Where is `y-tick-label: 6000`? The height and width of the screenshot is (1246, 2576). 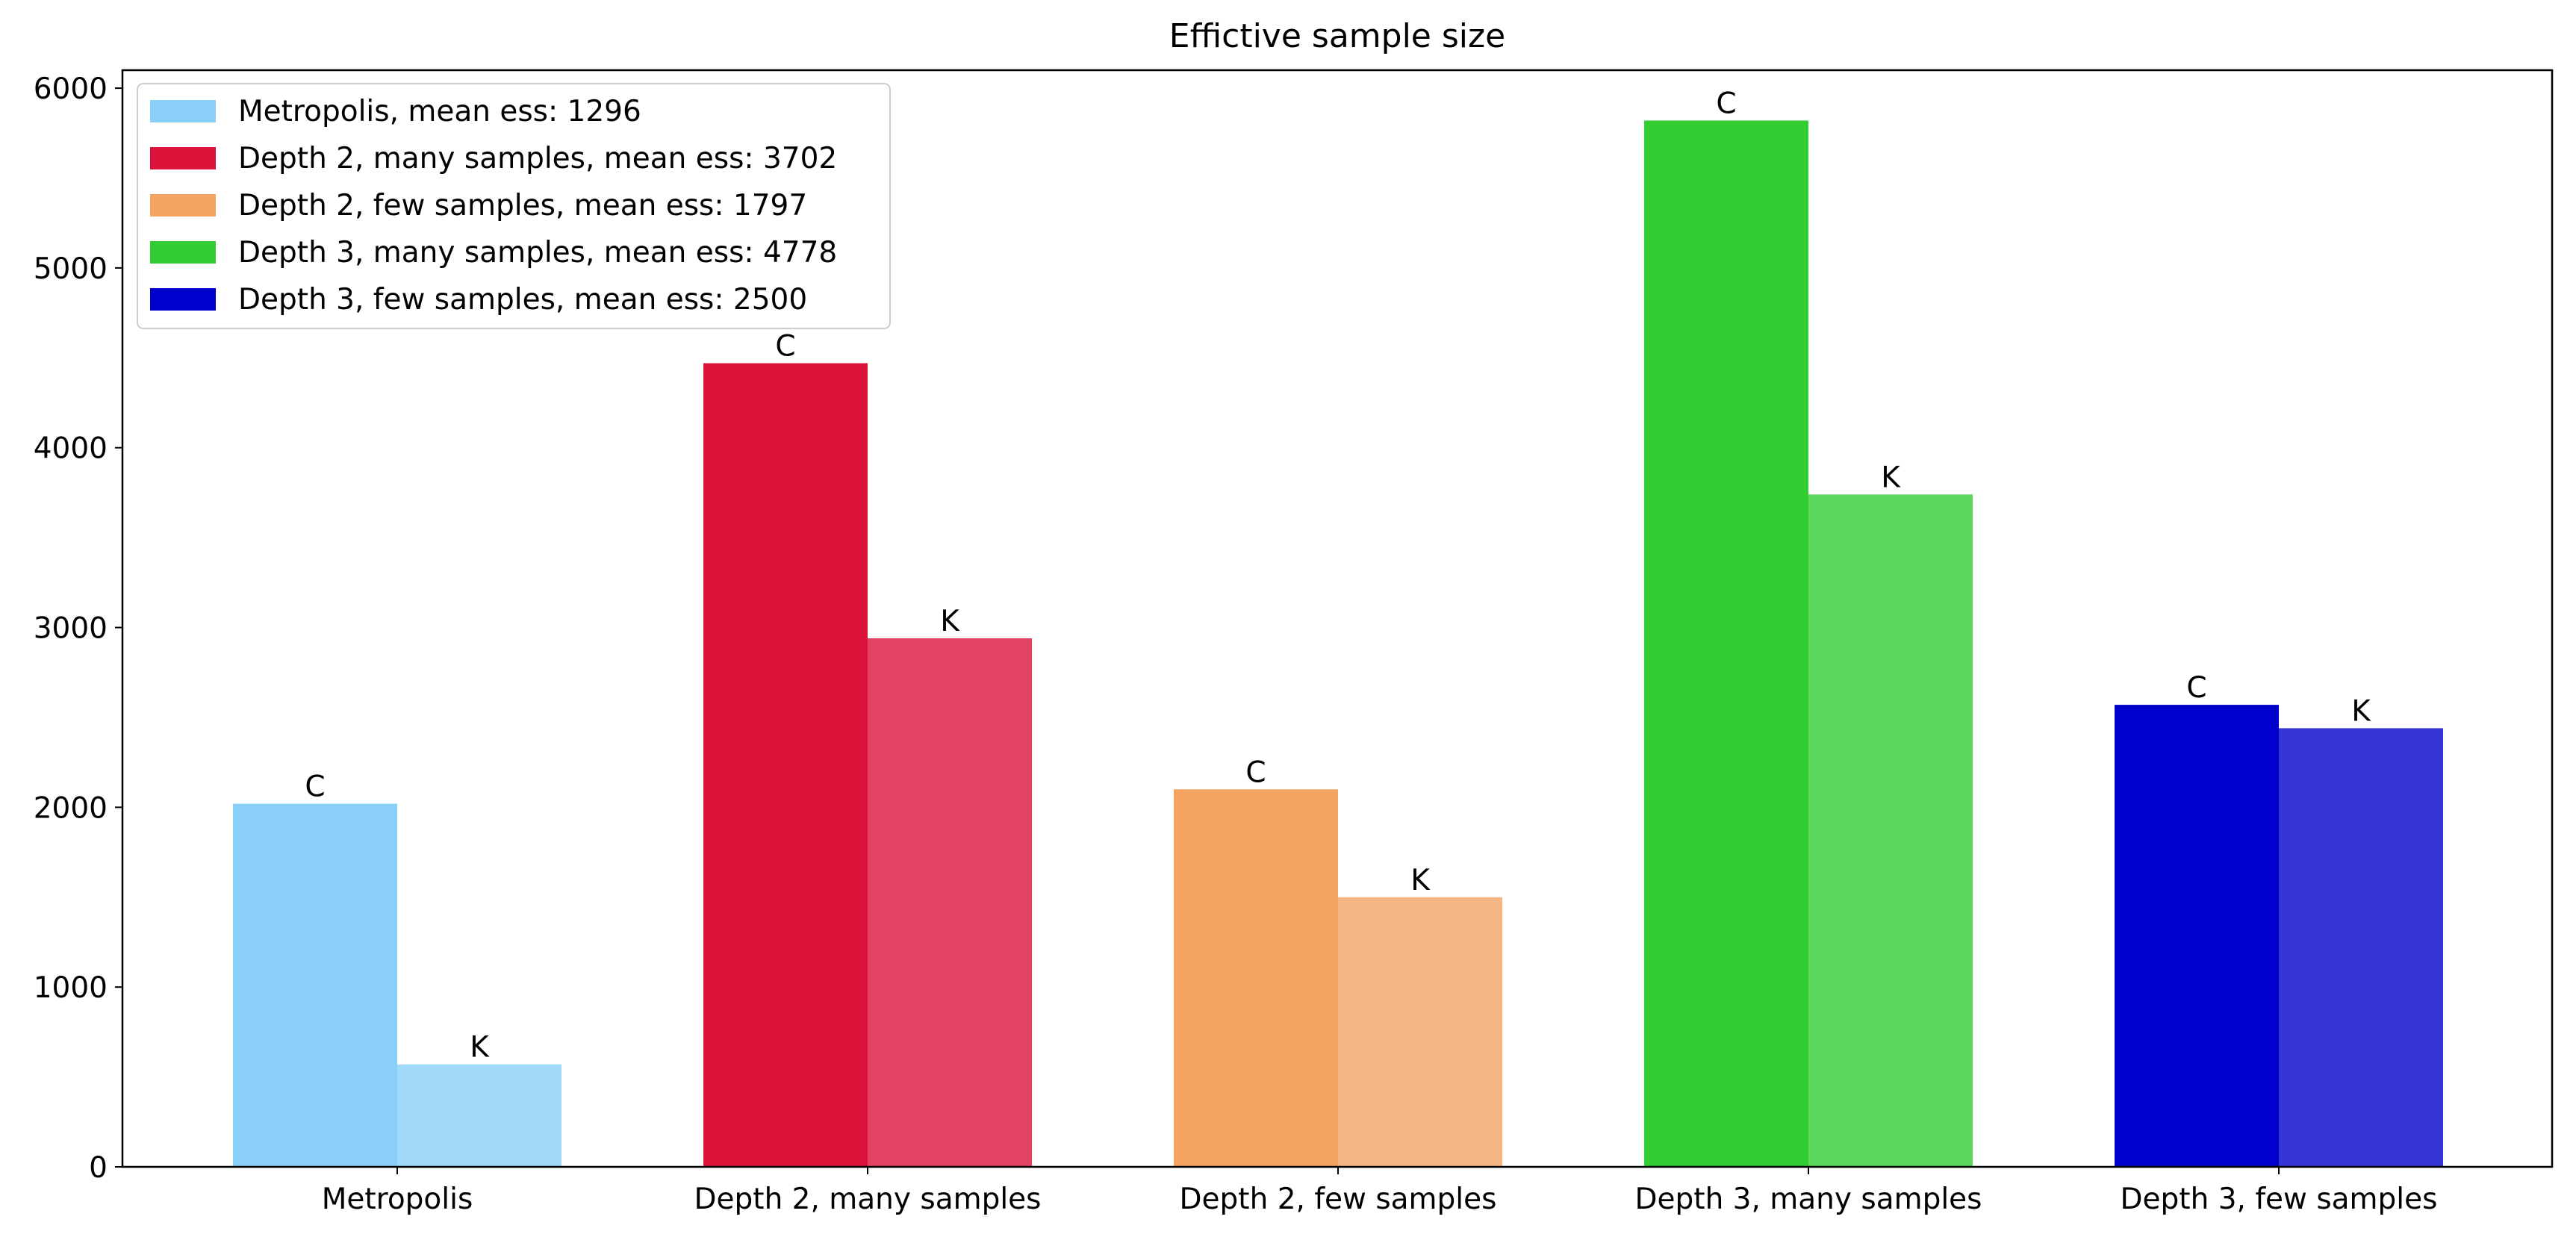
y-tick-label: 6000 is located at coordinates (71, 89).